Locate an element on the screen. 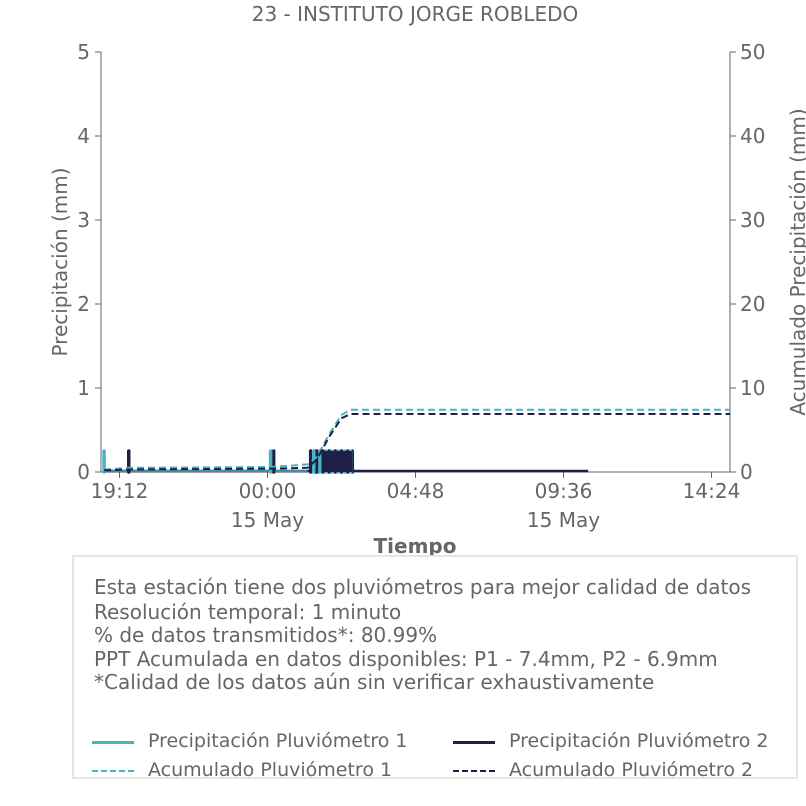 Image resolution: width=806 pixels, height=806 pixels. x-axis-label: Tiempo is located at coordinates (415, 546).